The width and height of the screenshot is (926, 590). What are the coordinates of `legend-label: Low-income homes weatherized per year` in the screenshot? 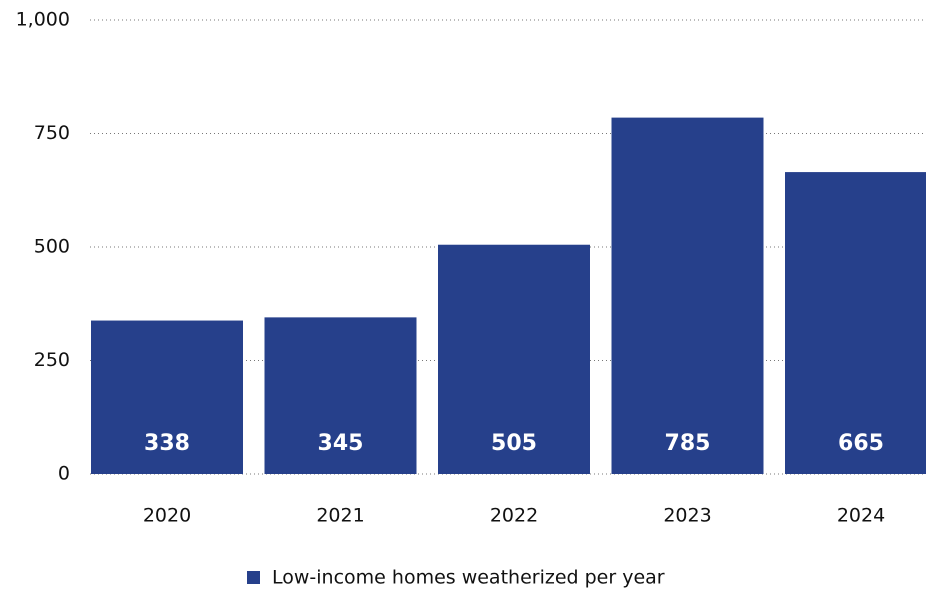 It's located at (468, 578).